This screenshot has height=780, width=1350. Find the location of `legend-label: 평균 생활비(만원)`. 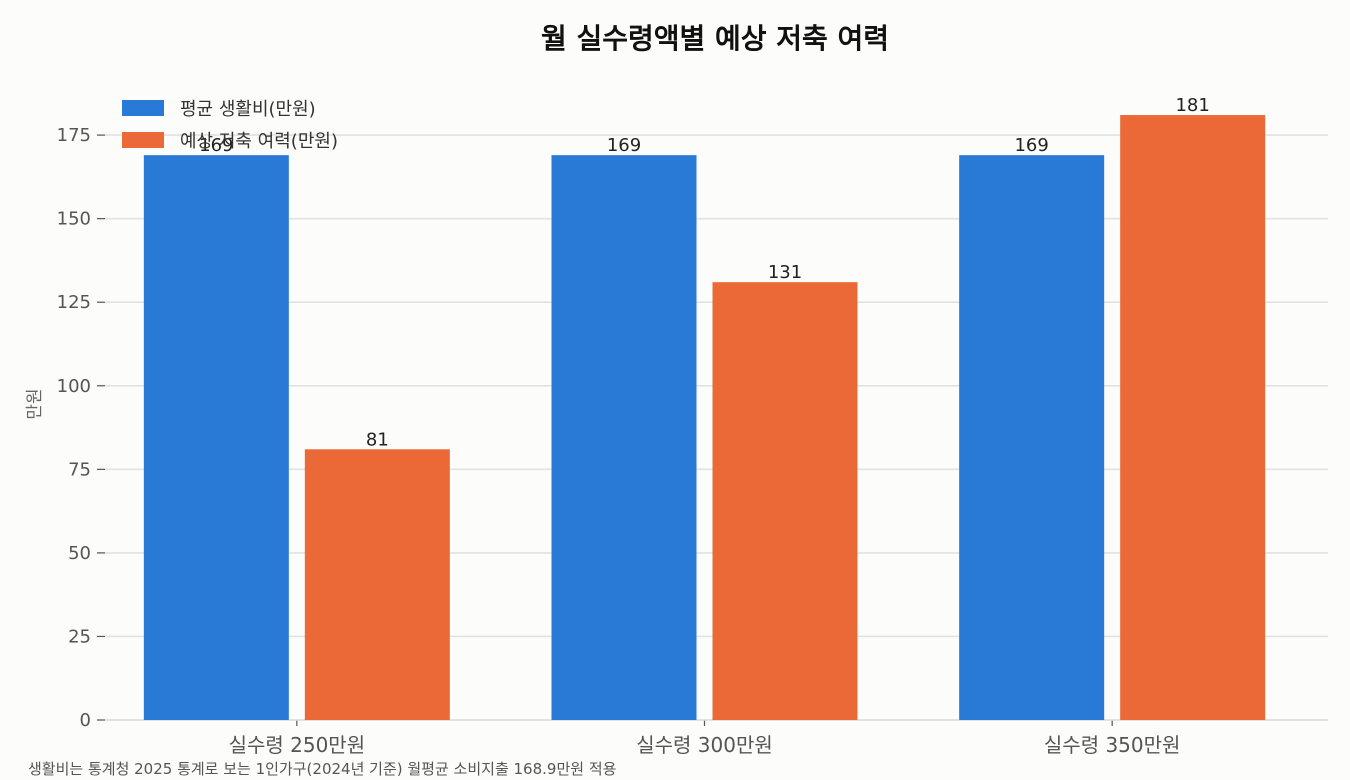

legend-label: 평균 생활비(만원) is located at coordinates (248, 109).